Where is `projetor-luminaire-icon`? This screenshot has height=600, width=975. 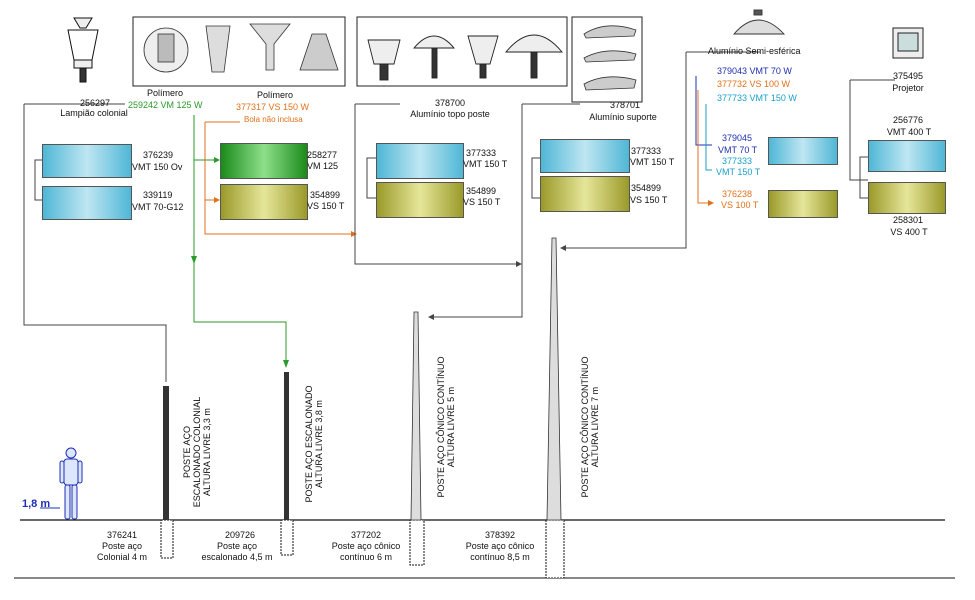 projetor-luminaire-icon is located at coordinates (908, 43).